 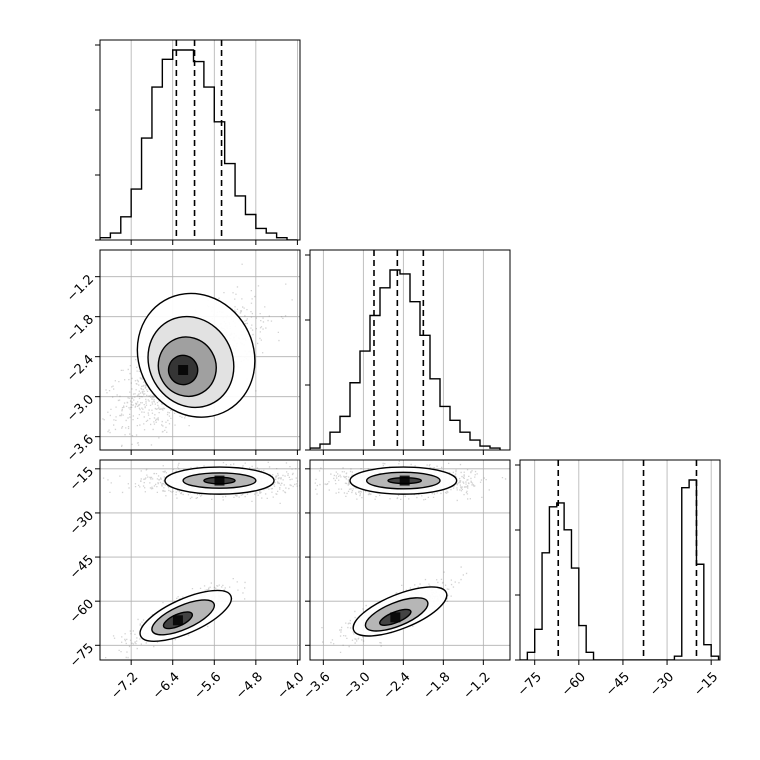 I want to click on x-tick-label: −15, so click(x=706, y=685).